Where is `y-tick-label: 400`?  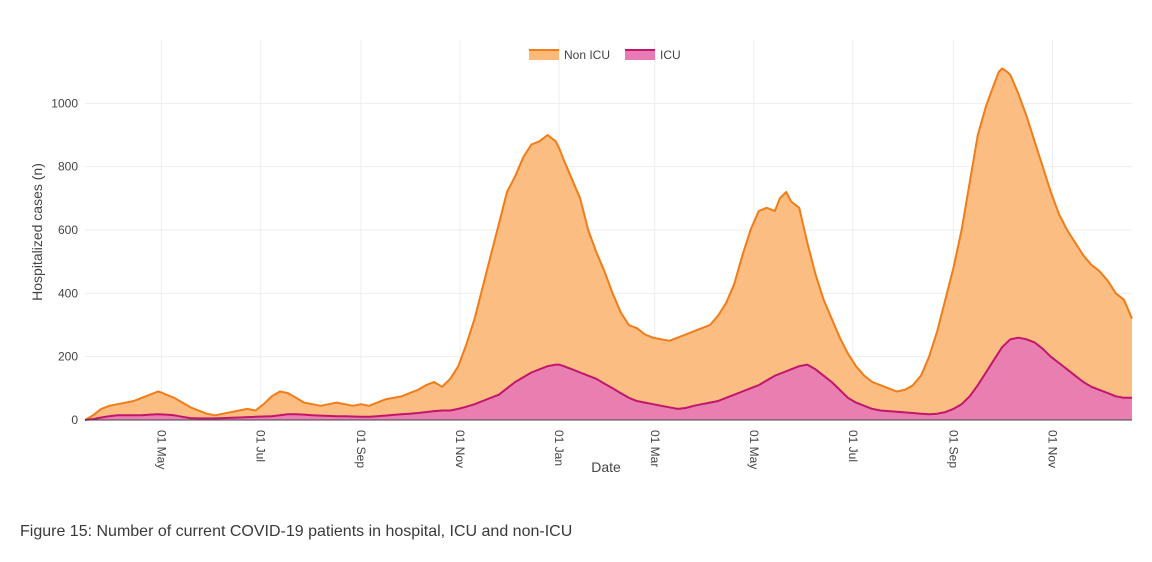
y-tick-label: 400 is located at coordinates (68, 293).